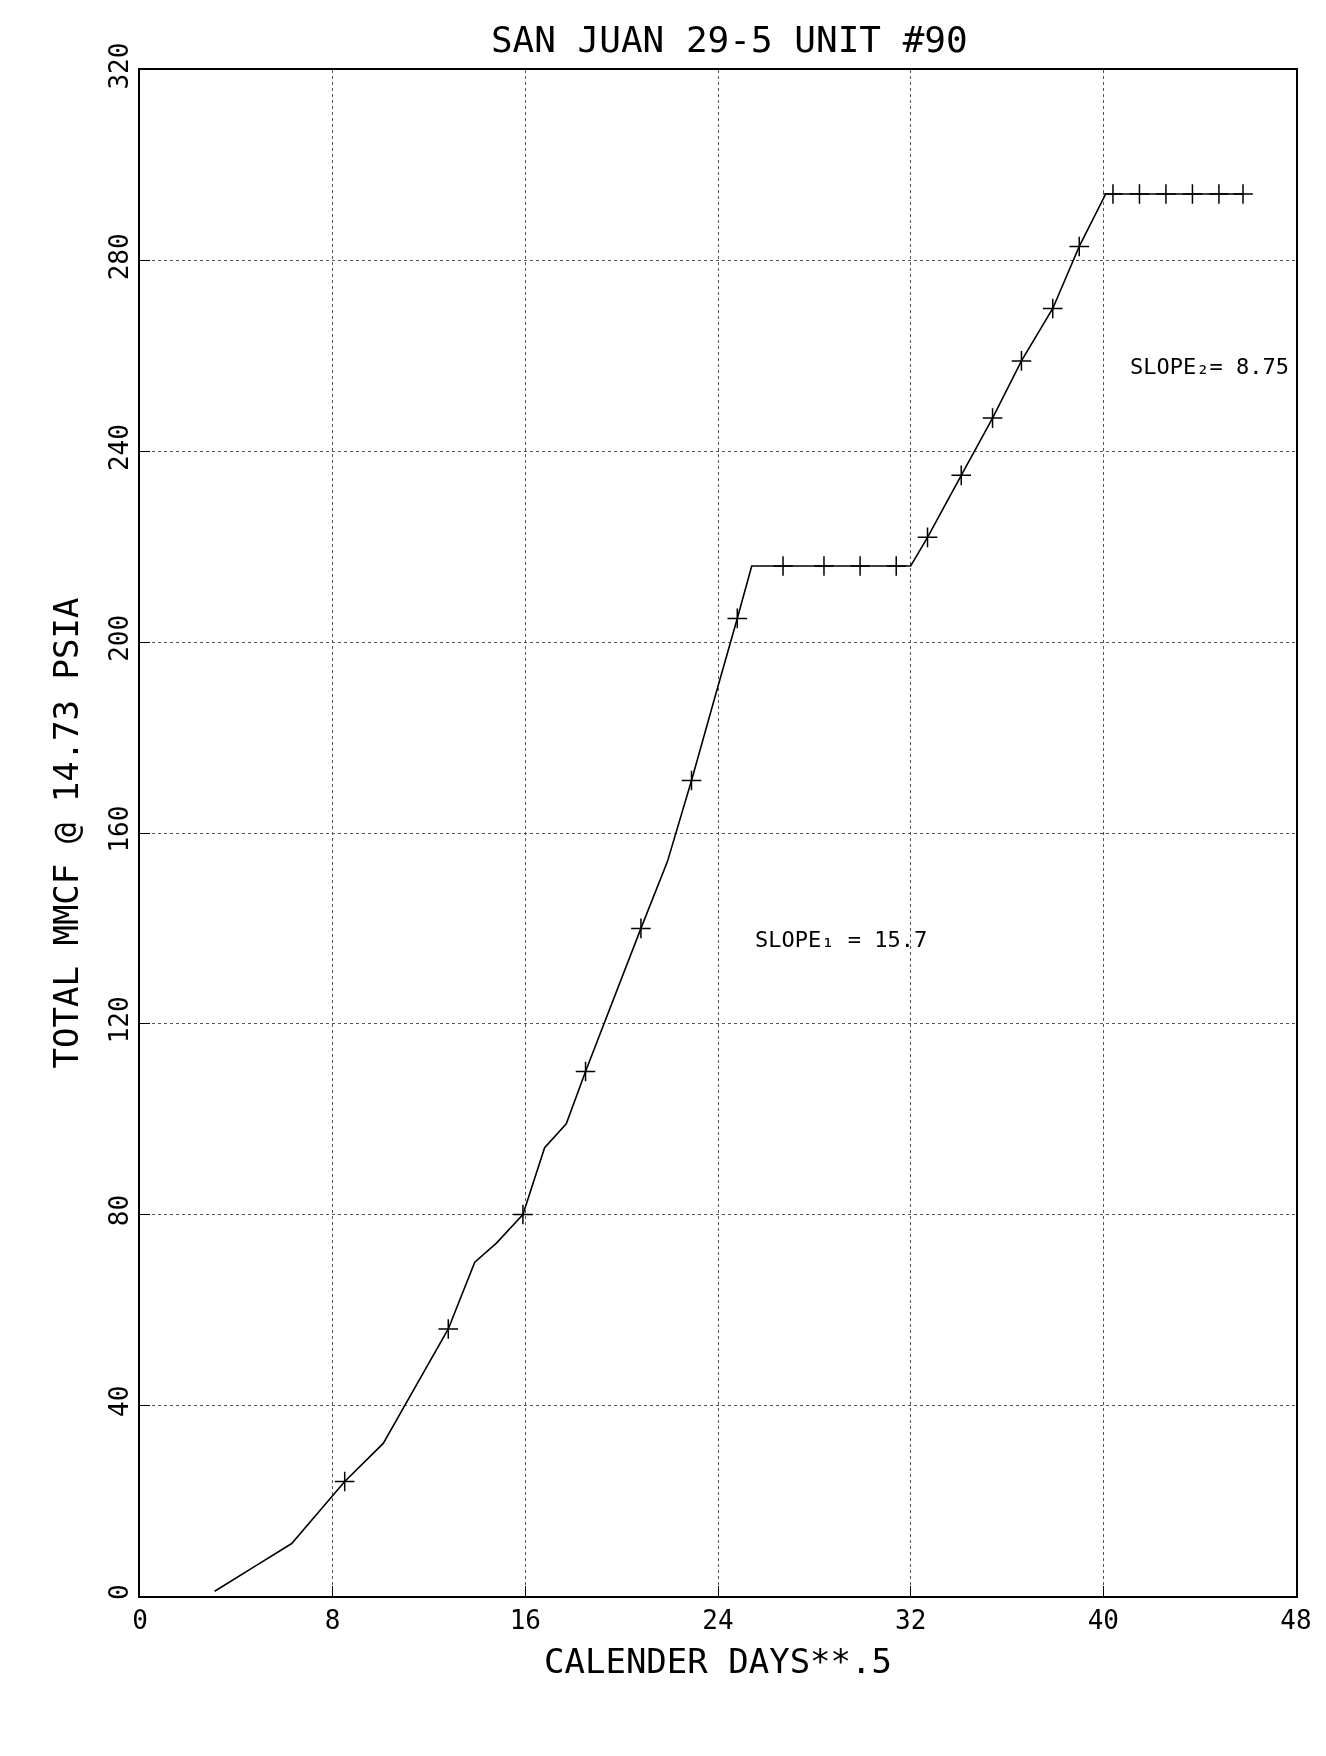  Describe the element at coordinates (911, 1620) in the screenshot. I see `x-tick-label: 32` at that location.